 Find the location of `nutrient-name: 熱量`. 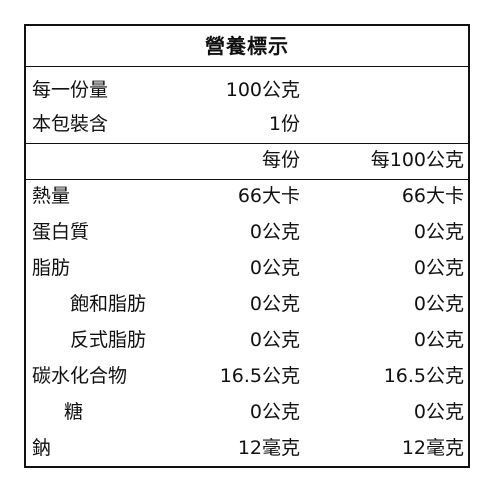

nutrient-name: 熱量 is located at coordinates (51, 196).